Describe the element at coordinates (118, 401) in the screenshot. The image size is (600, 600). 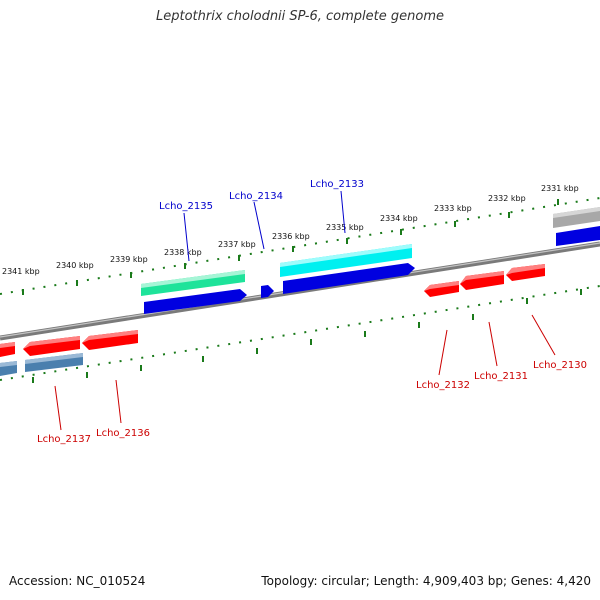
I see `leader-lcho2136` at that location.